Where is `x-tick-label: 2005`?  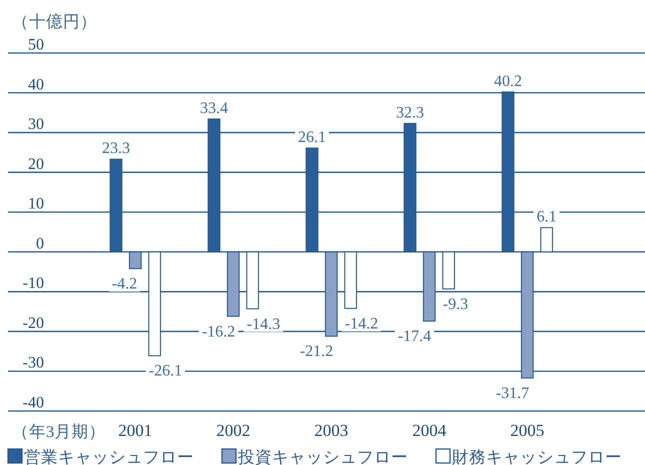 x-tick-label: 2005 is located at coordinates (527, 430).